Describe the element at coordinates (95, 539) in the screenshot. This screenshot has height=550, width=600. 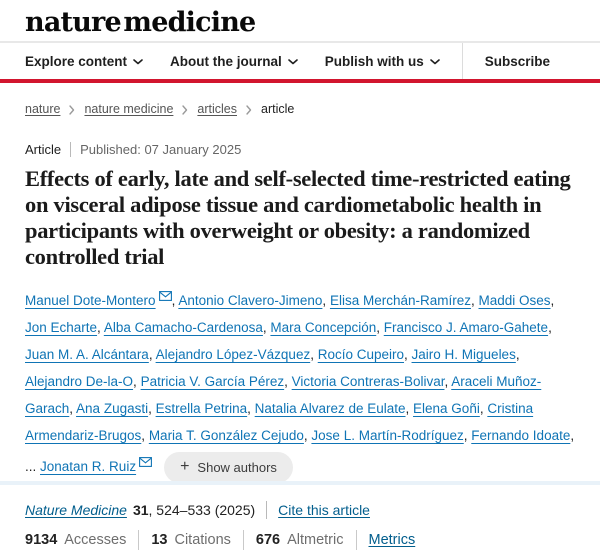
I see `metric-label-accesses: Accesses` at that location.